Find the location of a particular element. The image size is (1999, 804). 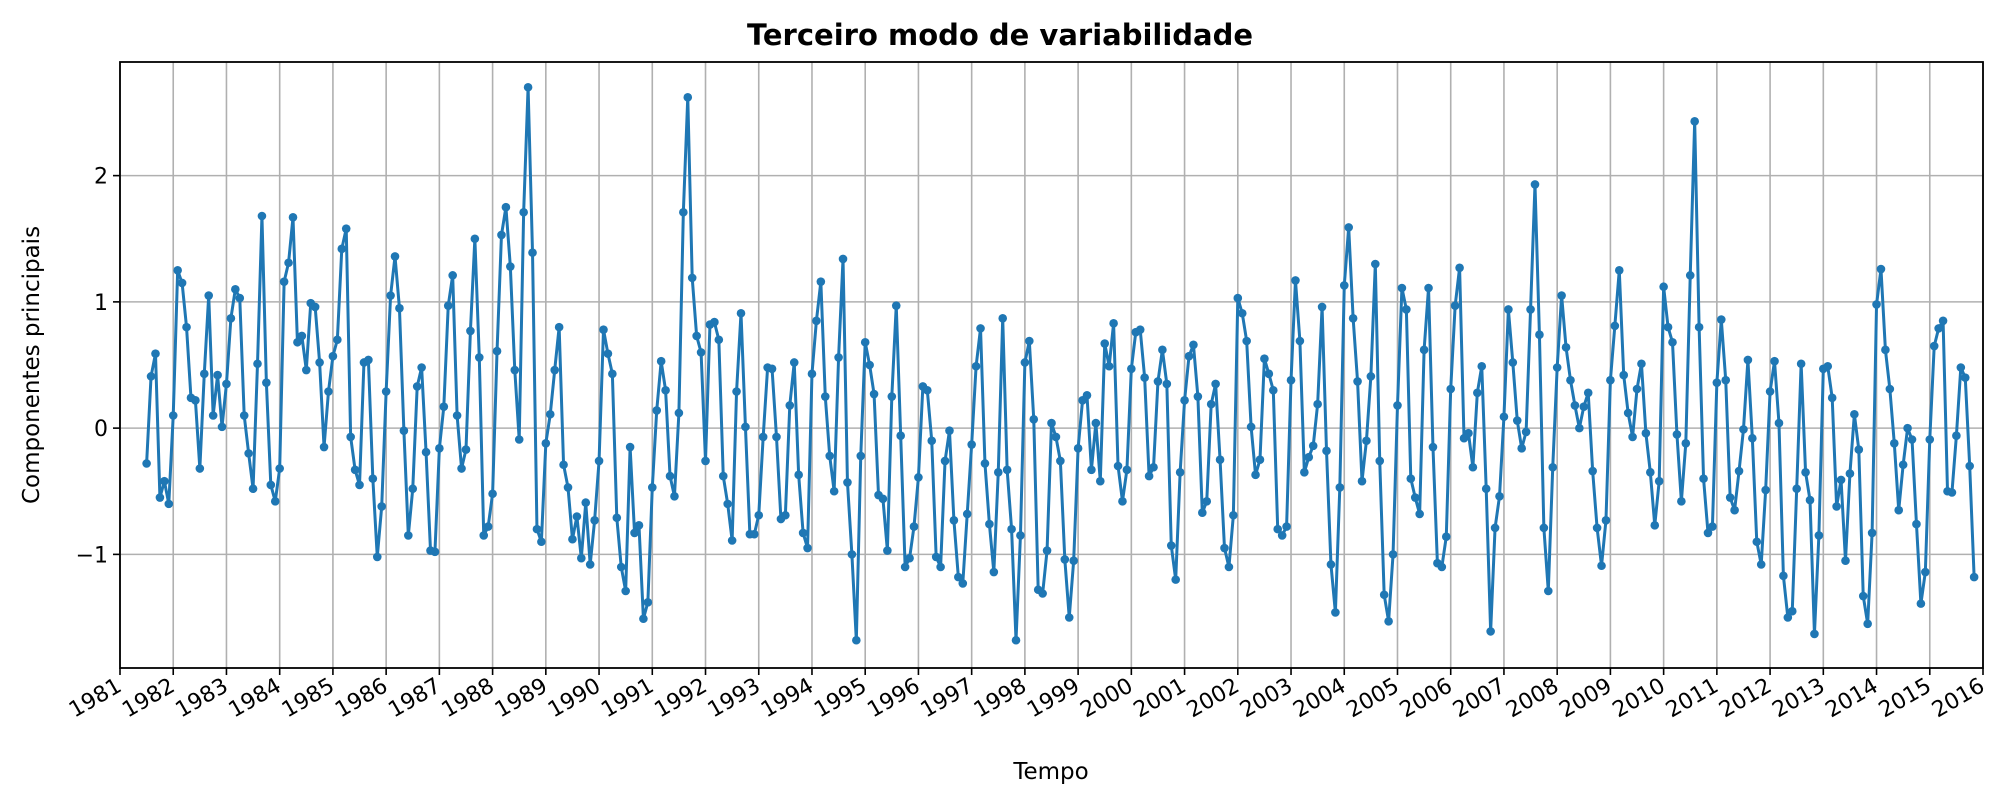

y-tick-label: 1 is located at coordinates (101, 303).